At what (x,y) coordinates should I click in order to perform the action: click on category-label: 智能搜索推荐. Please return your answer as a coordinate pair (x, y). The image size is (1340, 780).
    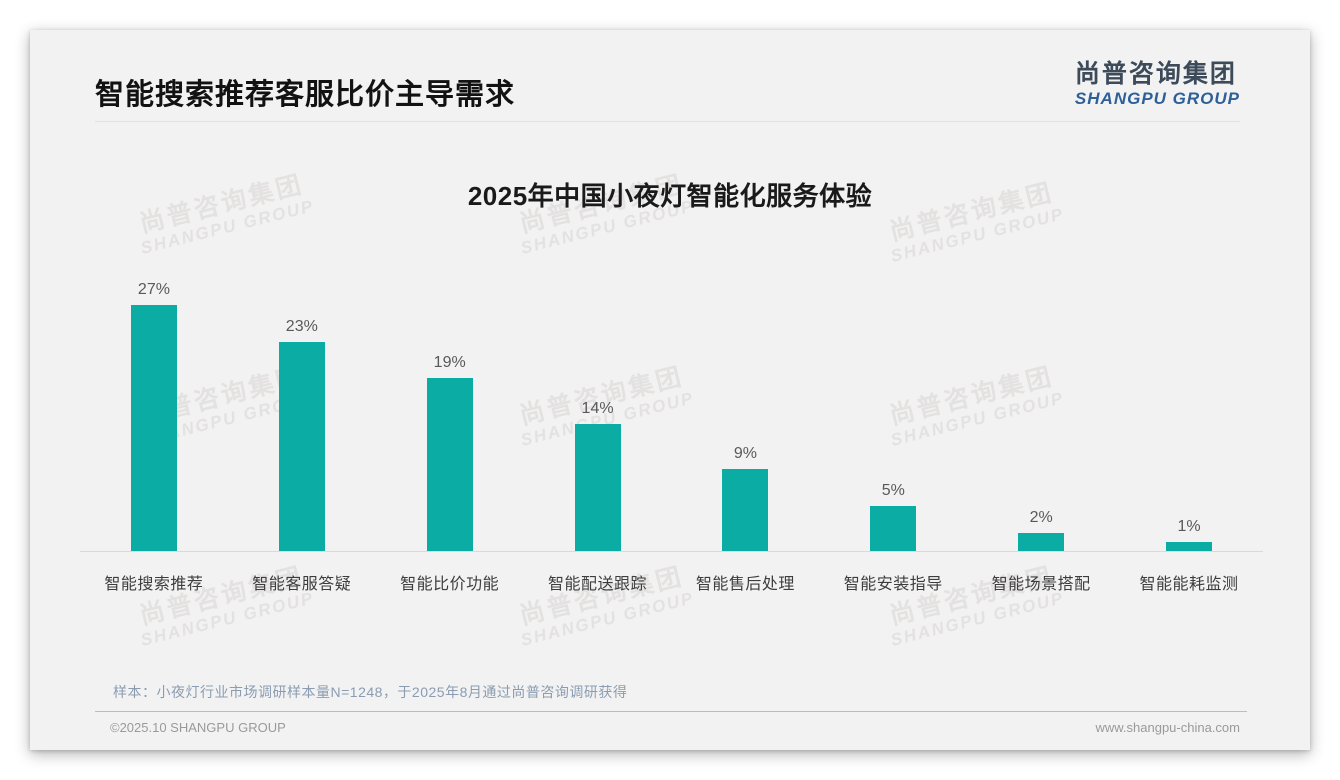
    Looking at the image, I should click on (154, 584).